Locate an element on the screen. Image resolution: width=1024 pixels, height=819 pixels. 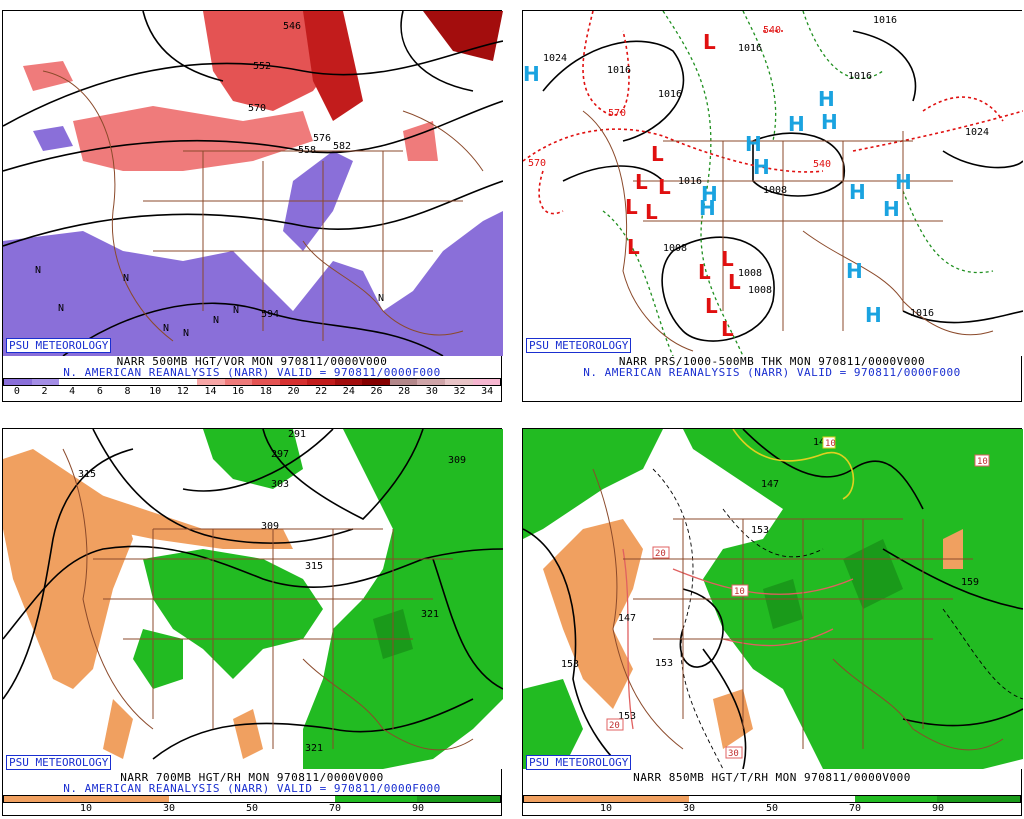
contour-label: 309 is located at coordinates (270, 526).